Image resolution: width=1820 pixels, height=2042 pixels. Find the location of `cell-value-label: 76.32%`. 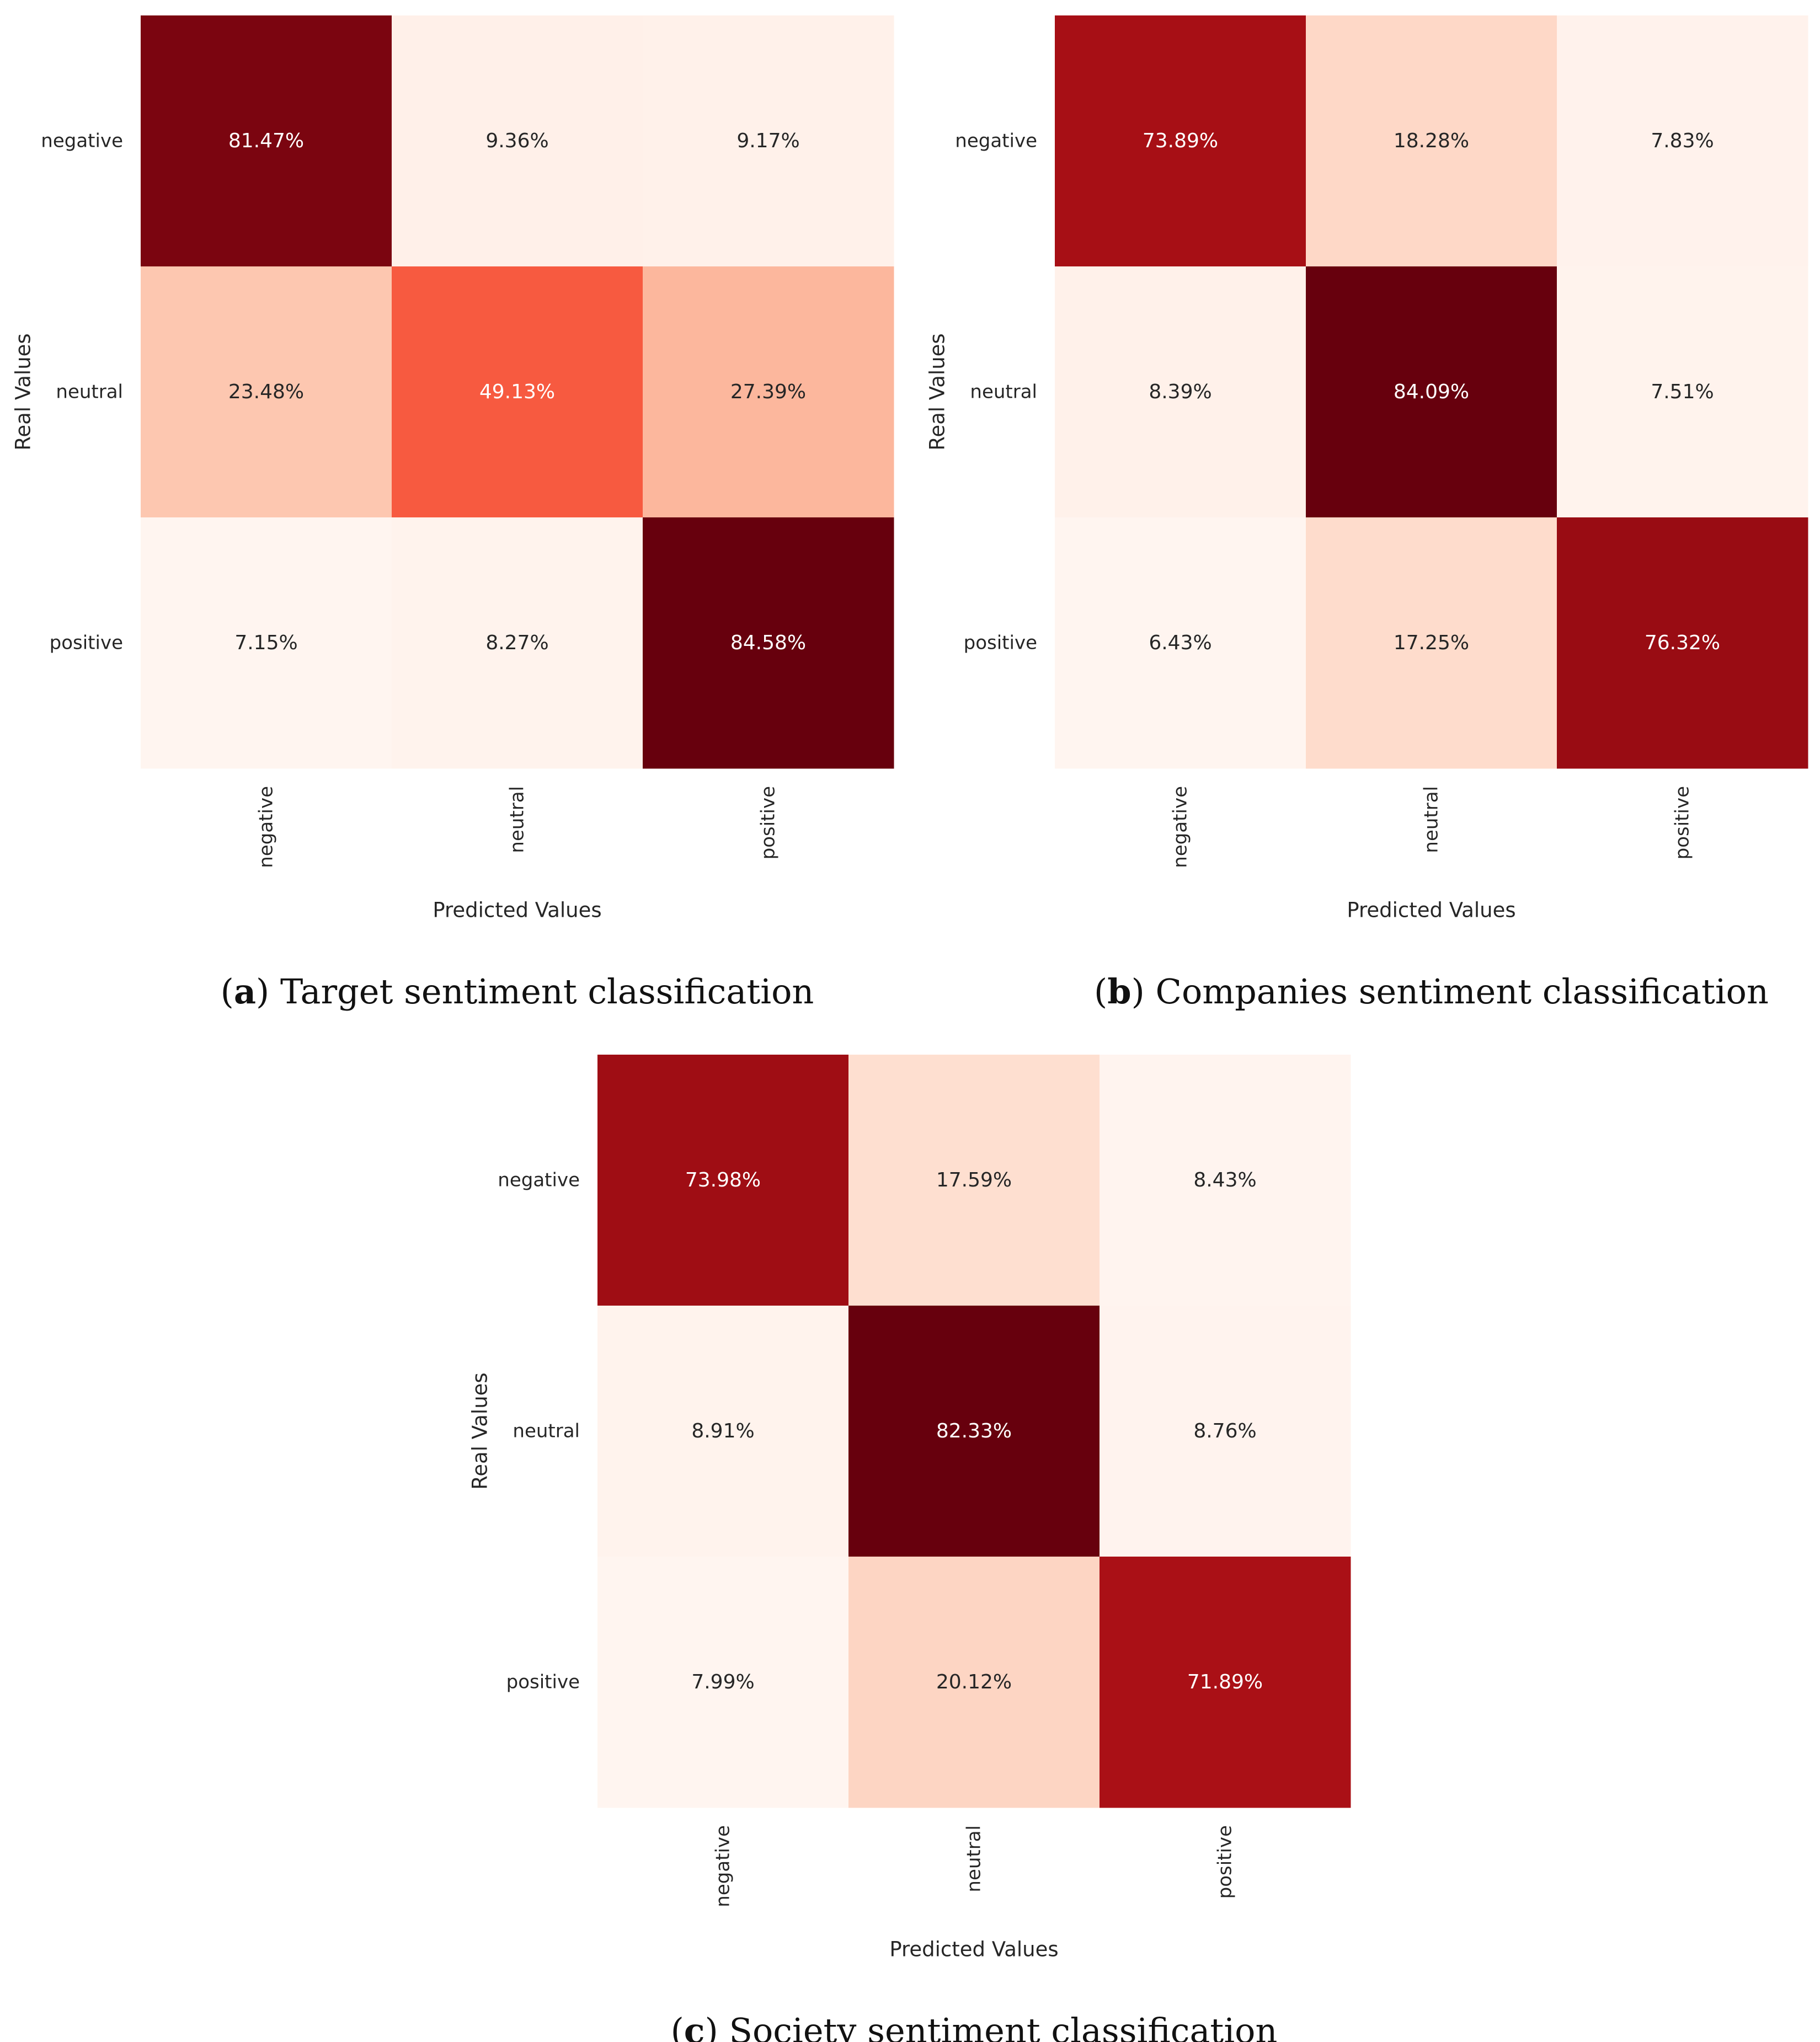

cell-value-label: 76.32% is located at coordinates (1682, 643).